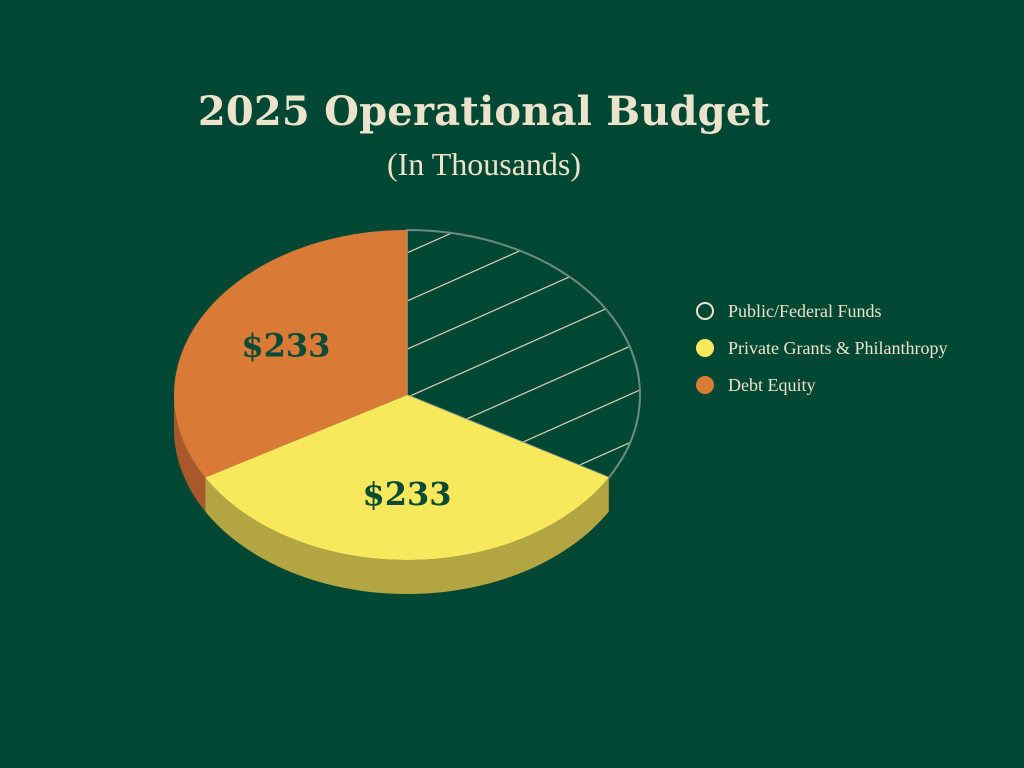 The height and width of the screenshot is (768, 1024). Describe the element at coordinates (190, 453) in the screenshot. I see `pie-side-debt-equity` at that location.